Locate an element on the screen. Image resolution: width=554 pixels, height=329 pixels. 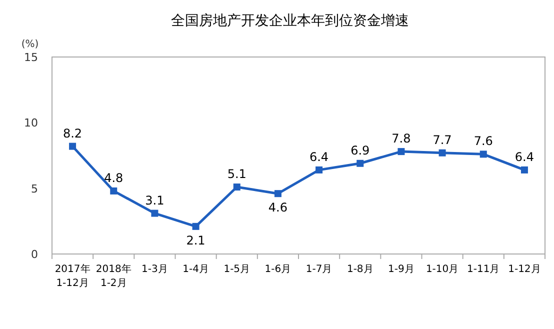
data-label: 8.2 is located at coordinates (72, 133).